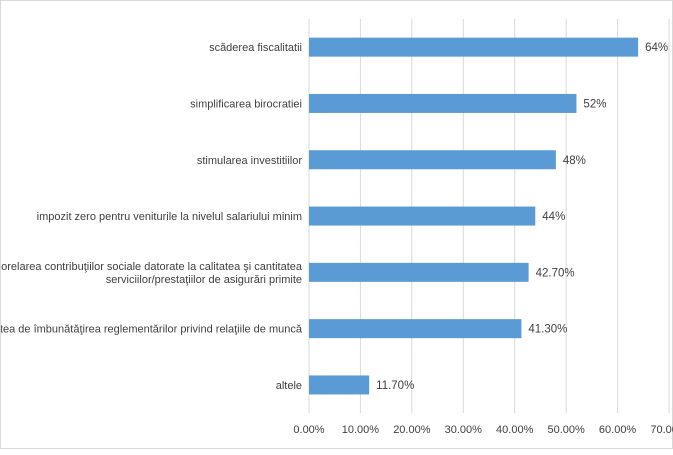  I want to click on category-label: stimularea investitiilor, so click(249, 161).